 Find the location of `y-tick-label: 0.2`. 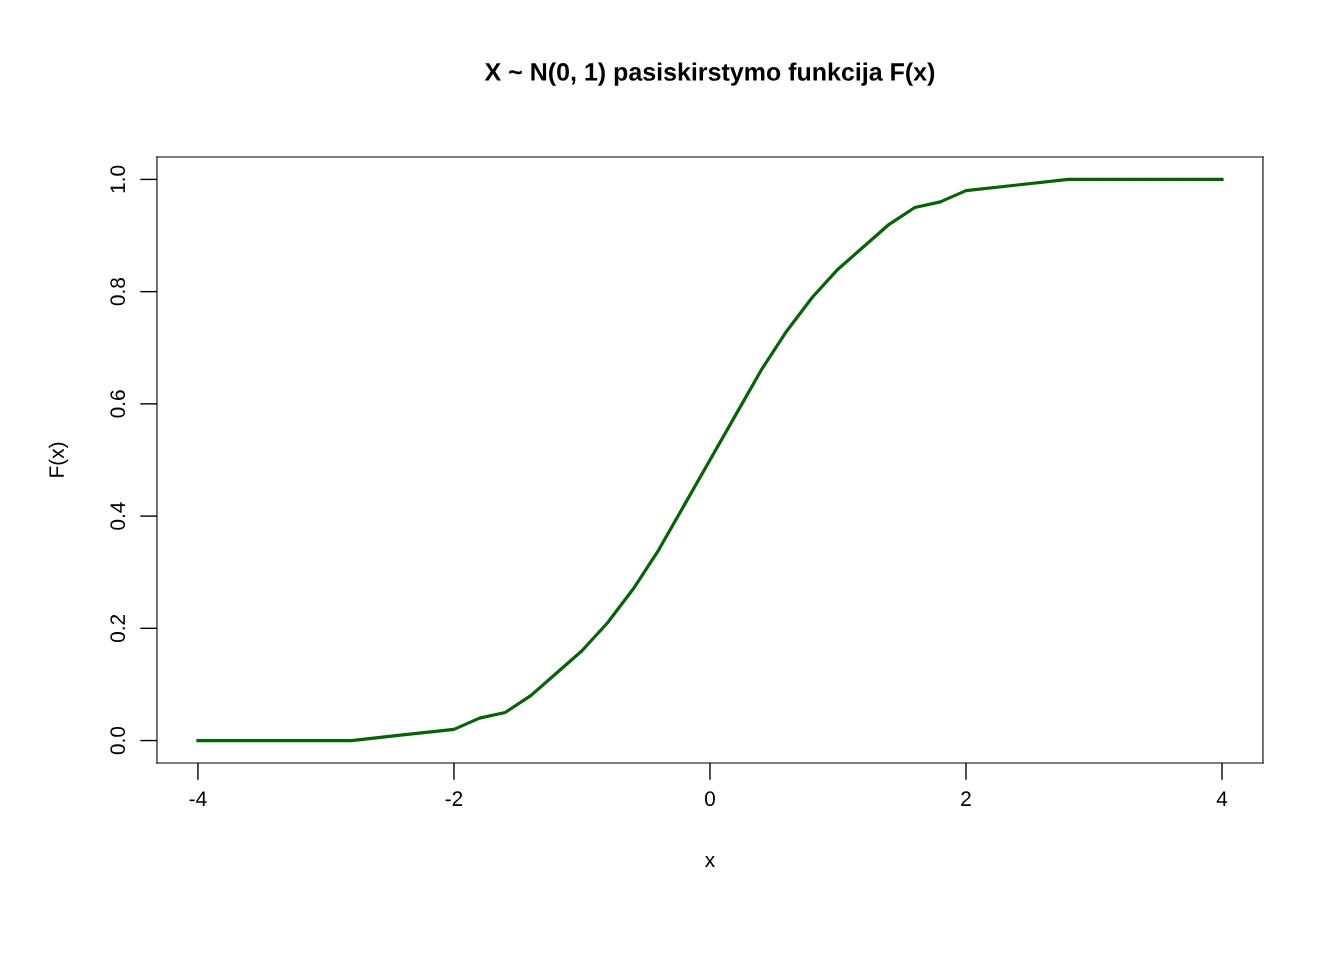

y-tick-label: 0.2 is located at coordinates (118, 628).